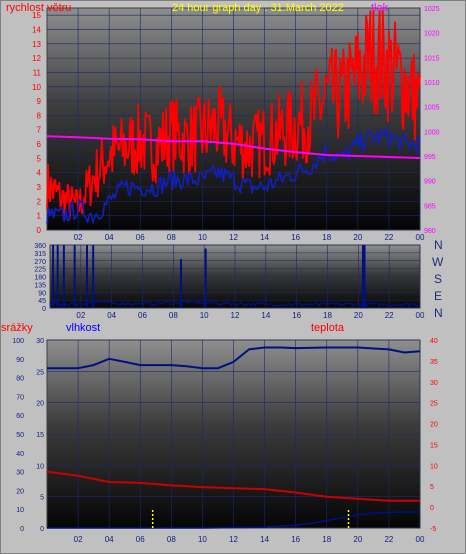 The image size is (466, 554). I want to click on humidity-y-tick-label: 25, so click(40, 372).